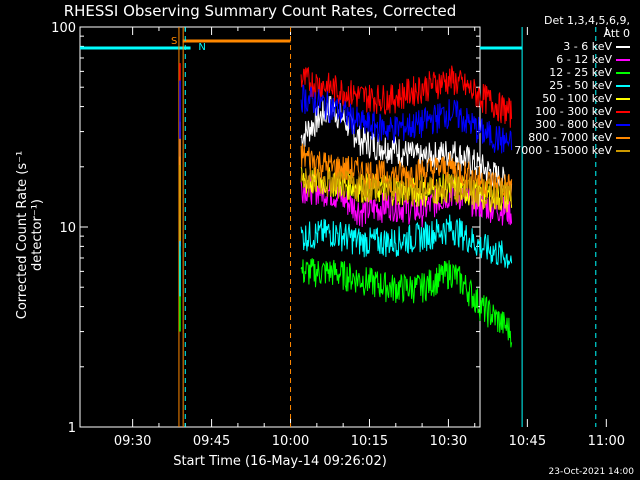  I want to click on legend-entry-label: 12 - 25 keV, so click(580, 72).